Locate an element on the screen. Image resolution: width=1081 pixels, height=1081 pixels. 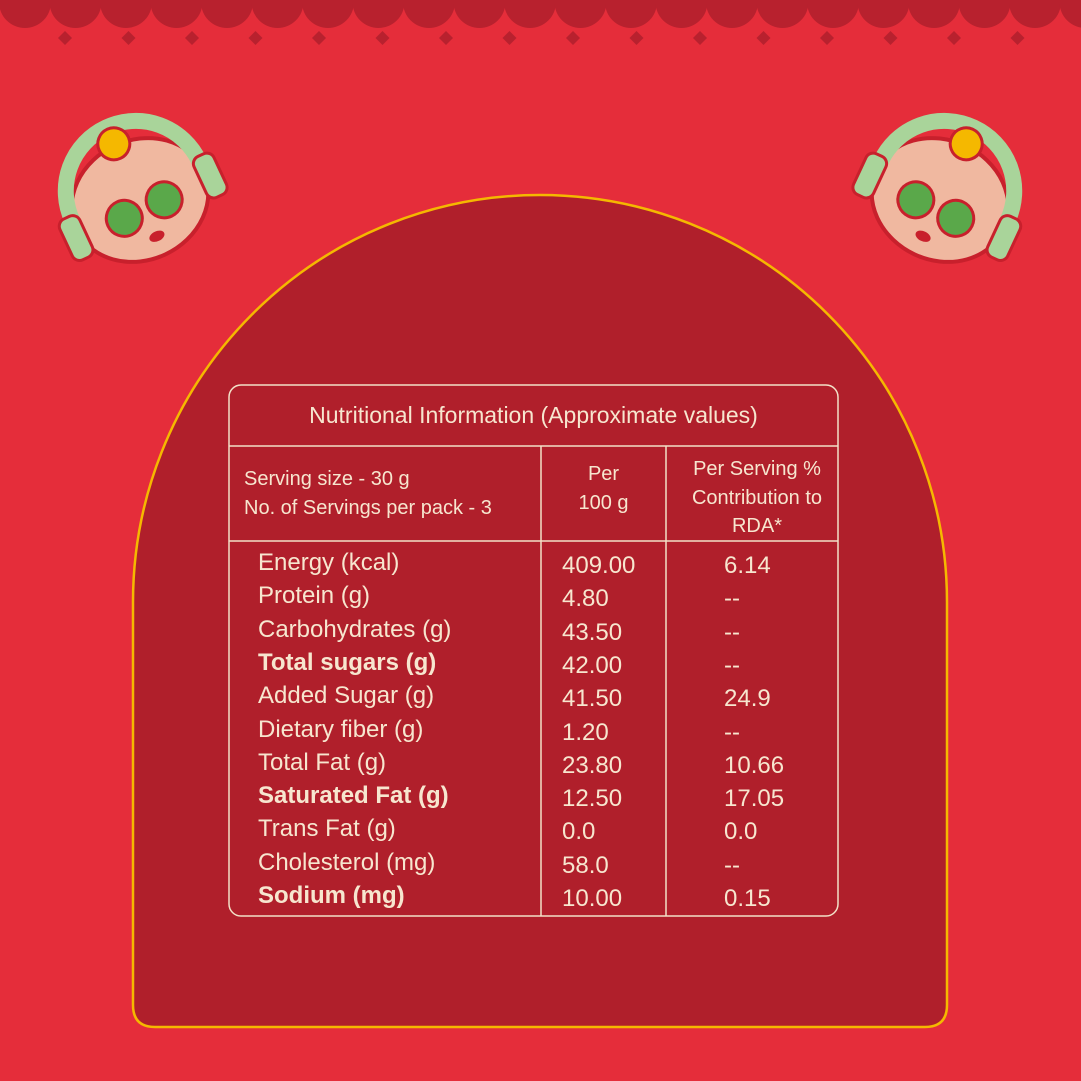
header-cell: RDA* is located at coordinates (756, 526).